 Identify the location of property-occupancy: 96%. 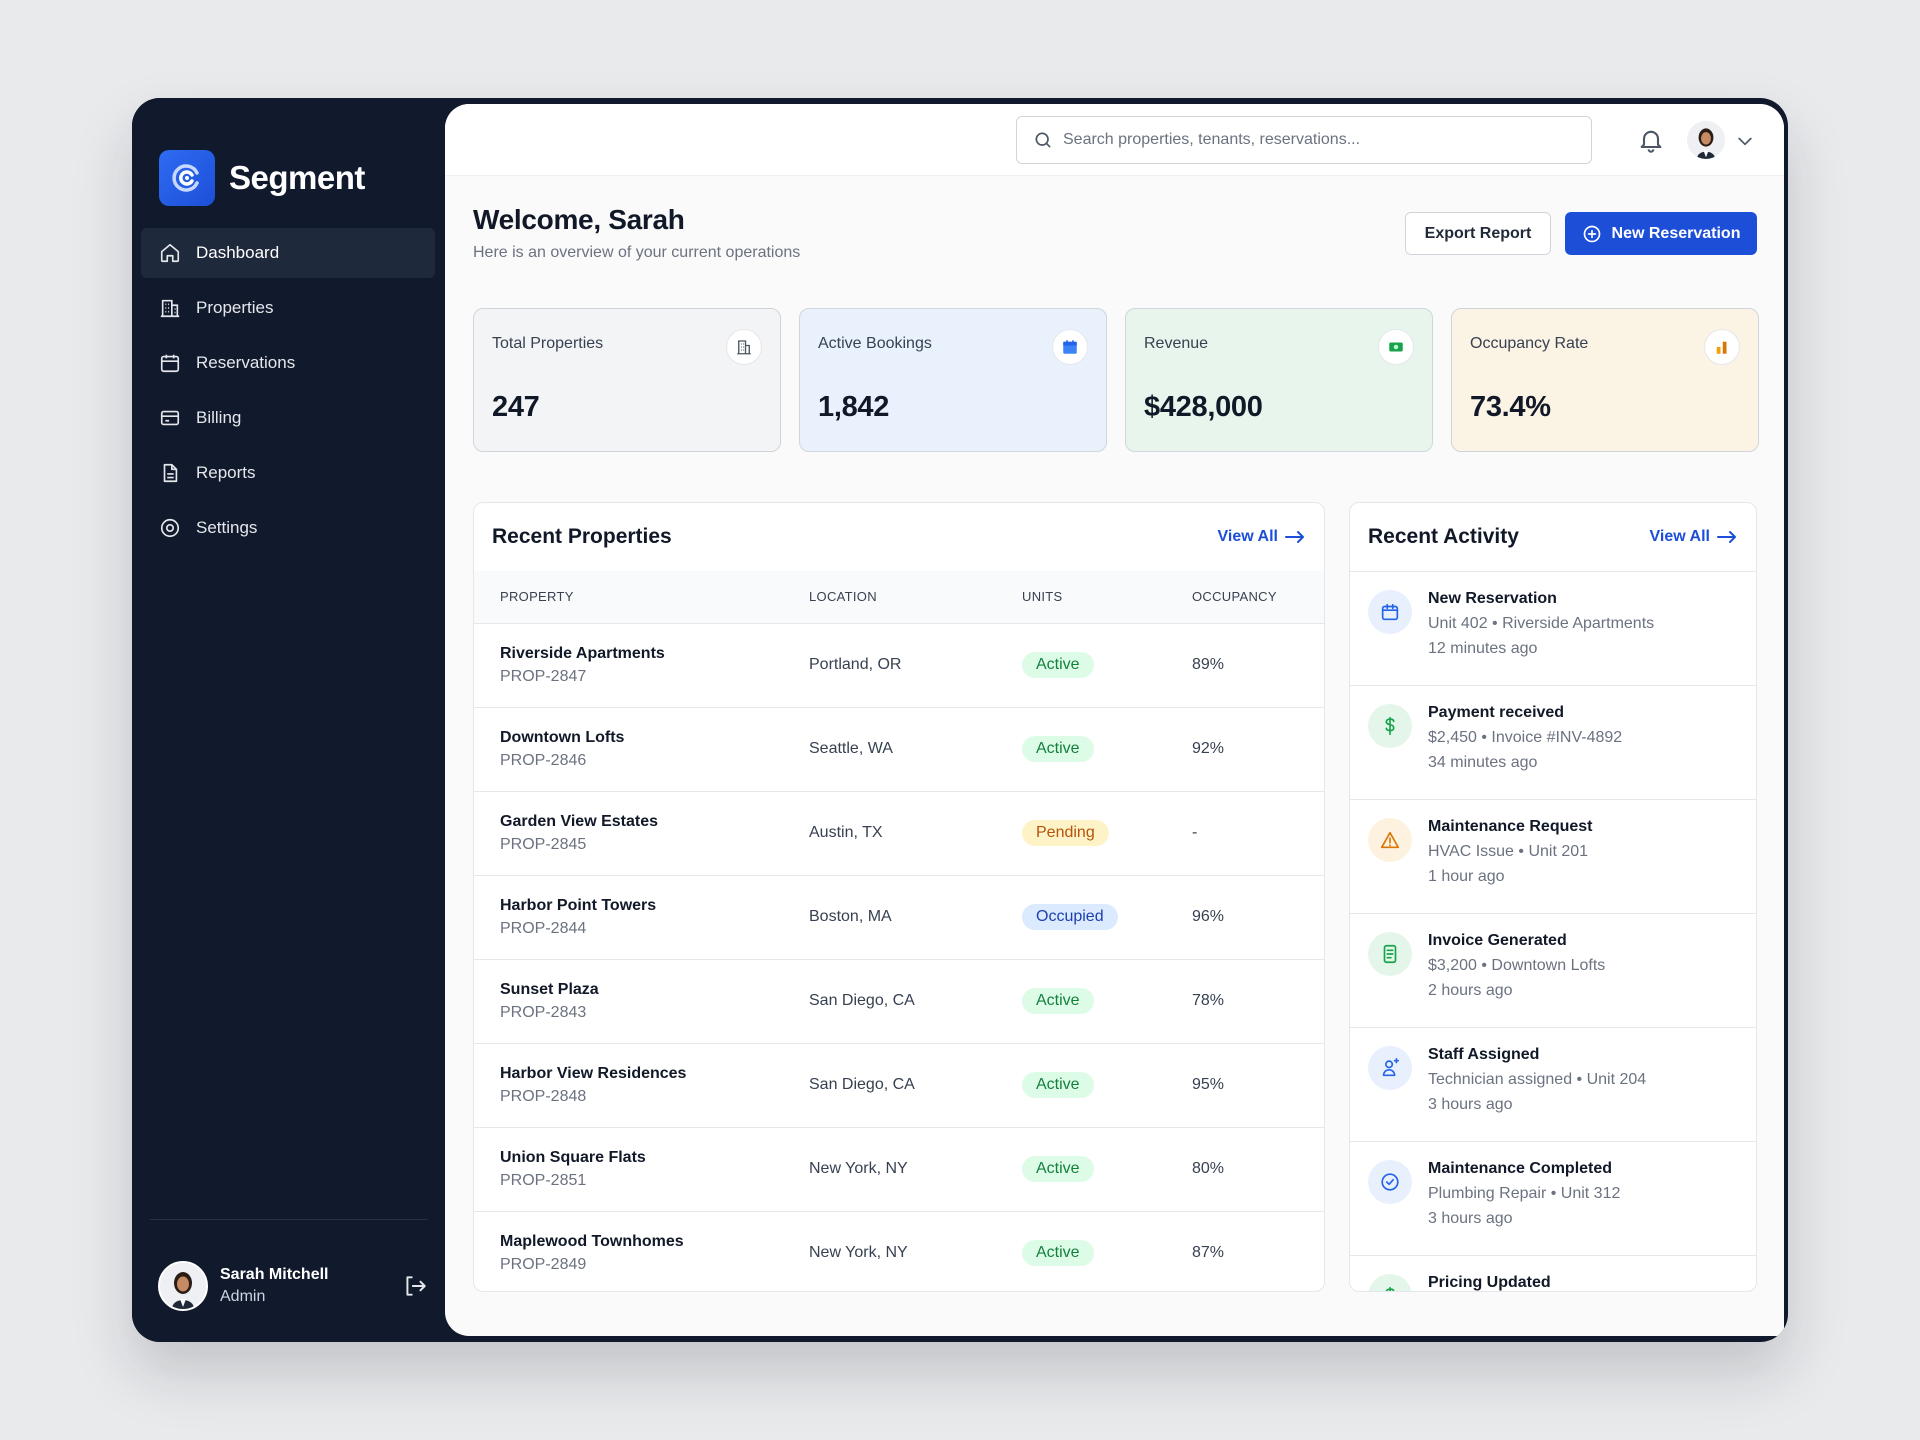
(1208, 916).